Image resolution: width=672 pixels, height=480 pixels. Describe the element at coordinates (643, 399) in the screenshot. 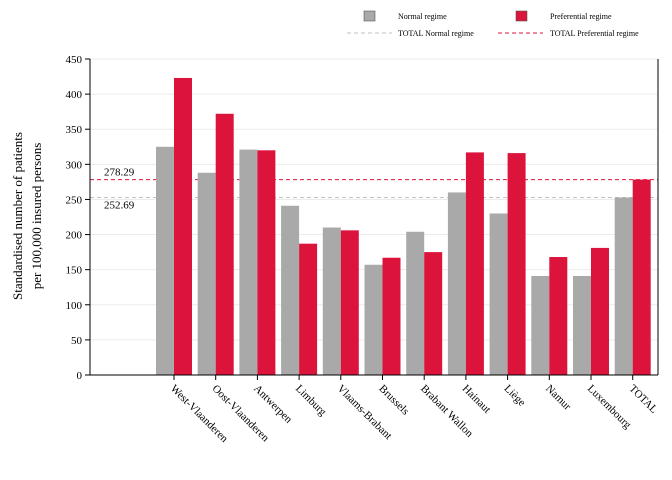

I see `x-category-label: TOTAL` at that location.